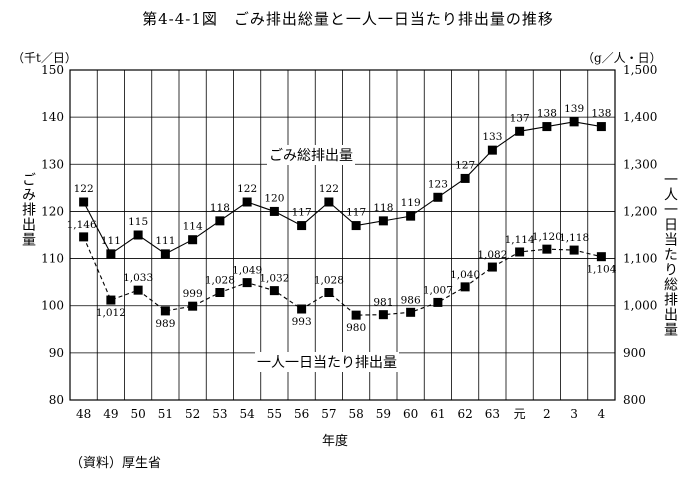 The image size is (696, 483). What do you see at coordinates (110, 414) in the screenshot?
I see `x-tick-label: 49` at bounding box center [110, 414].